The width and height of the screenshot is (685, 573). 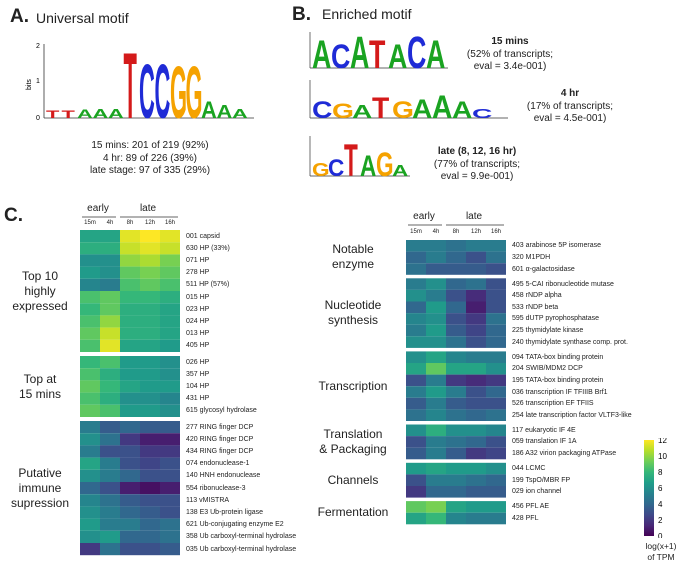 What do you see at coordinates (53, 114) in the screenshot?
I see `logo-letter-t: T` at bounding box center [53, 114].